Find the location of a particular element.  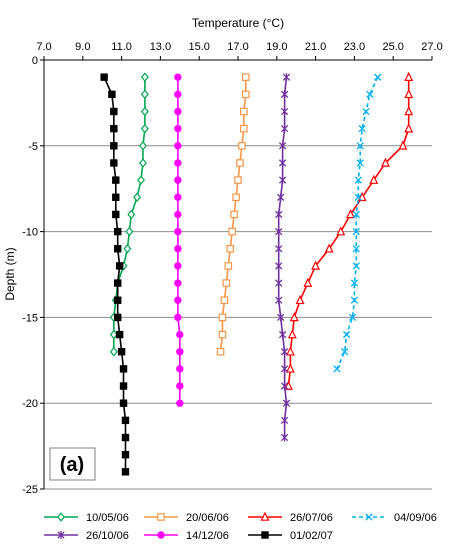

legend-item: 26/10/06 is located at coordinates (86, 536).